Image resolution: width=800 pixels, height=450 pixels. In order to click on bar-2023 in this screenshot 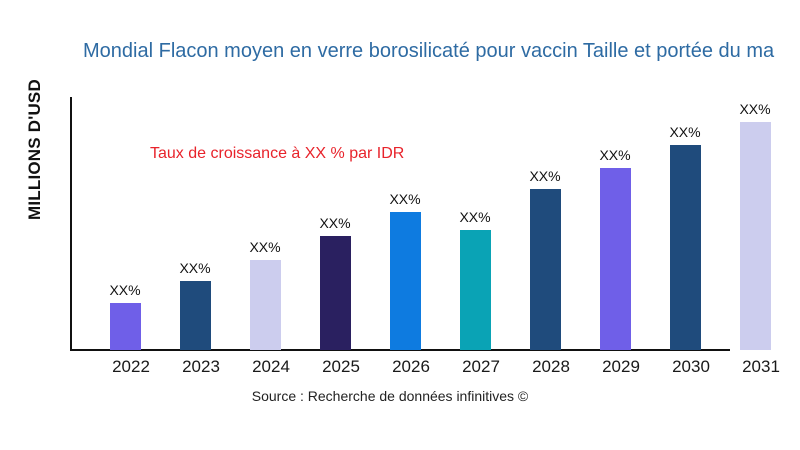, I will do `click(195, 315)`.